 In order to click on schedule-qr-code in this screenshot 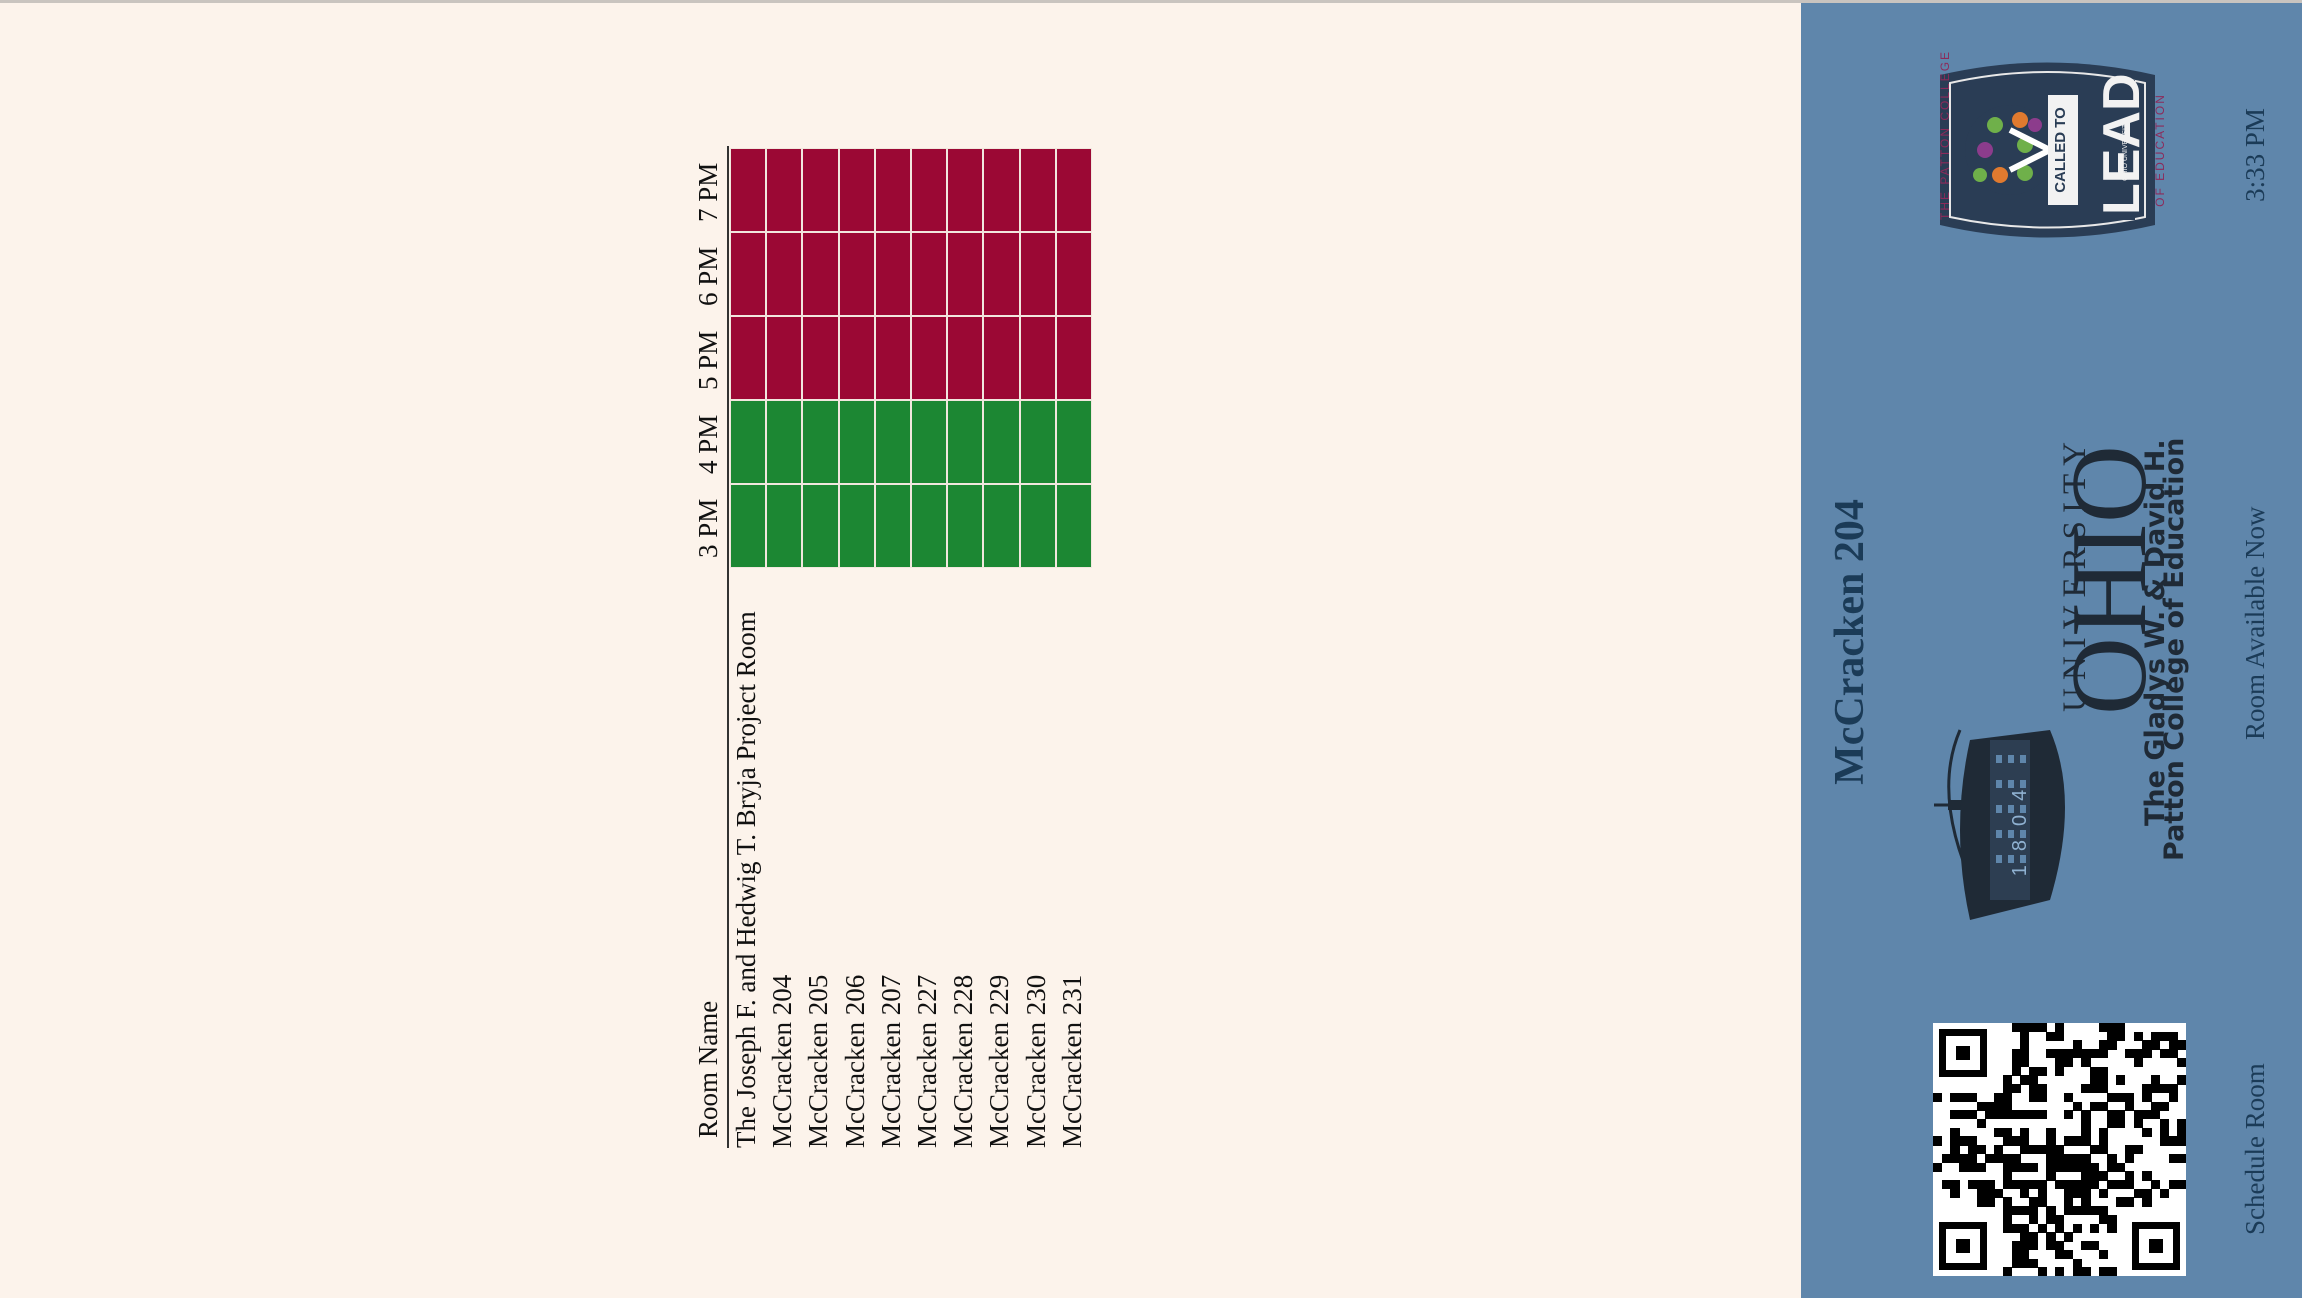, I will do `click(2059, 1149)`.